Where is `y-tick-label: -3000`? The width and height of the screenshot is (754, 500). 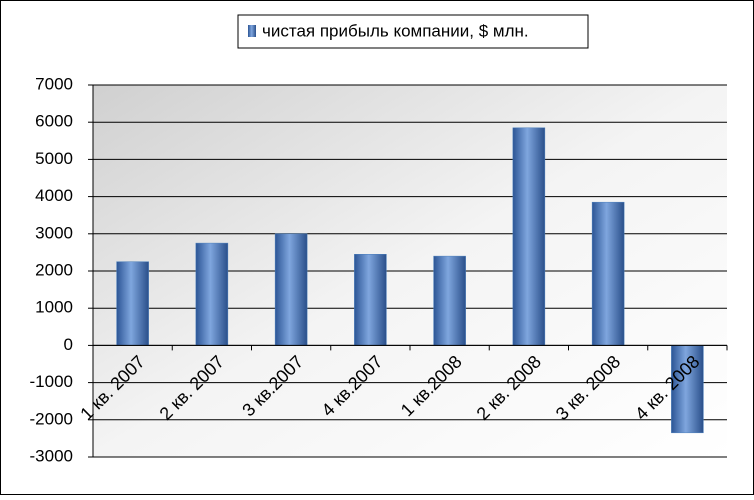
y-tick-label: -3000 is located at coordinates (51, 455).